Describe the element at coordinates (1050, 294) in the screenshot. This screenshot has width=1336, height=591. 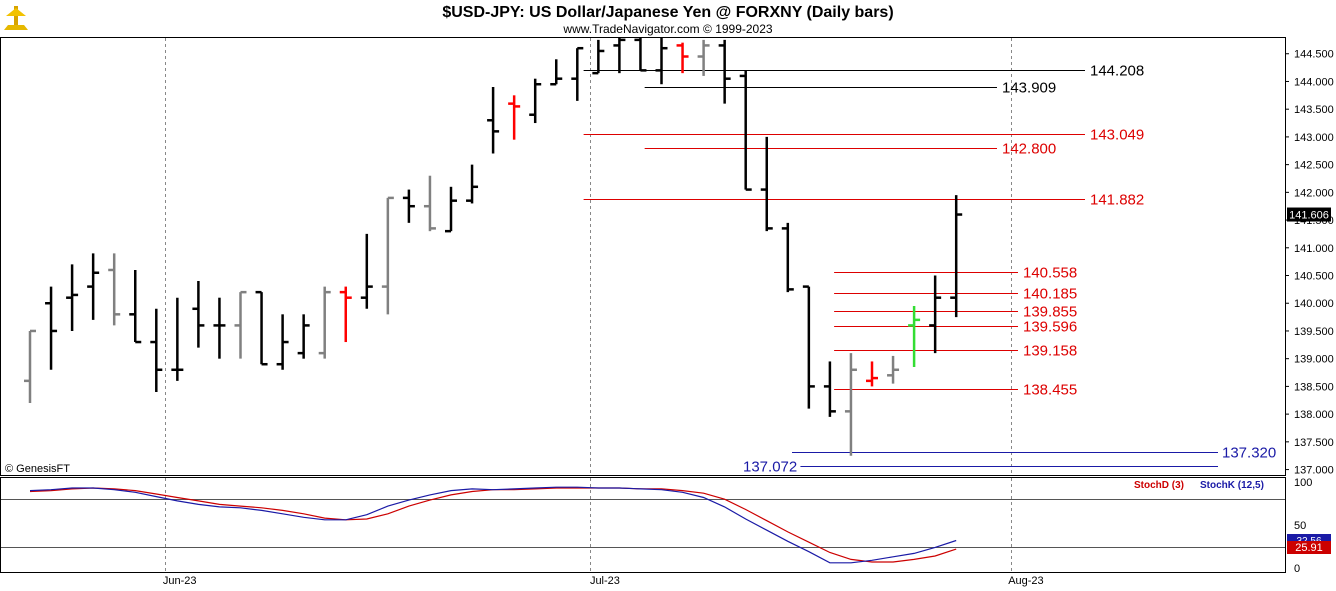
I see `level-label: 140.185` at that location.